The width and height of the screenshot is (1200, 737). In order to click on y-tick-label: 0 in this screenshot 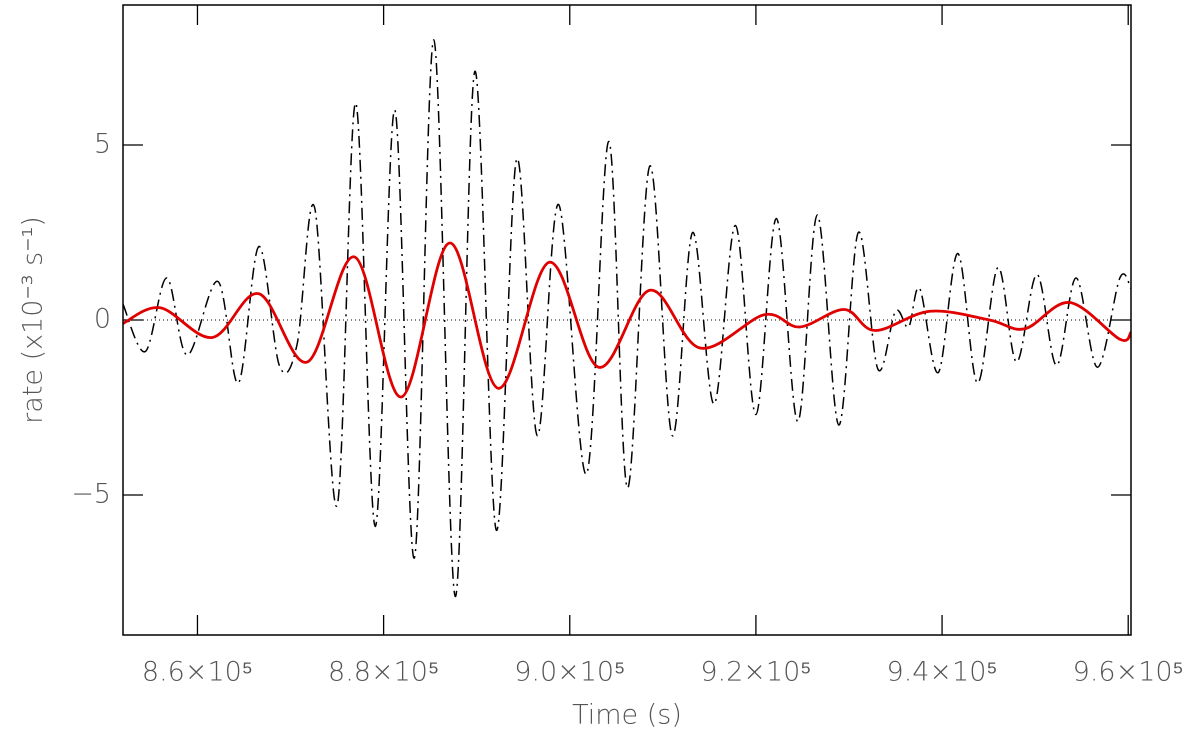, I will do `click(102, 319)`.